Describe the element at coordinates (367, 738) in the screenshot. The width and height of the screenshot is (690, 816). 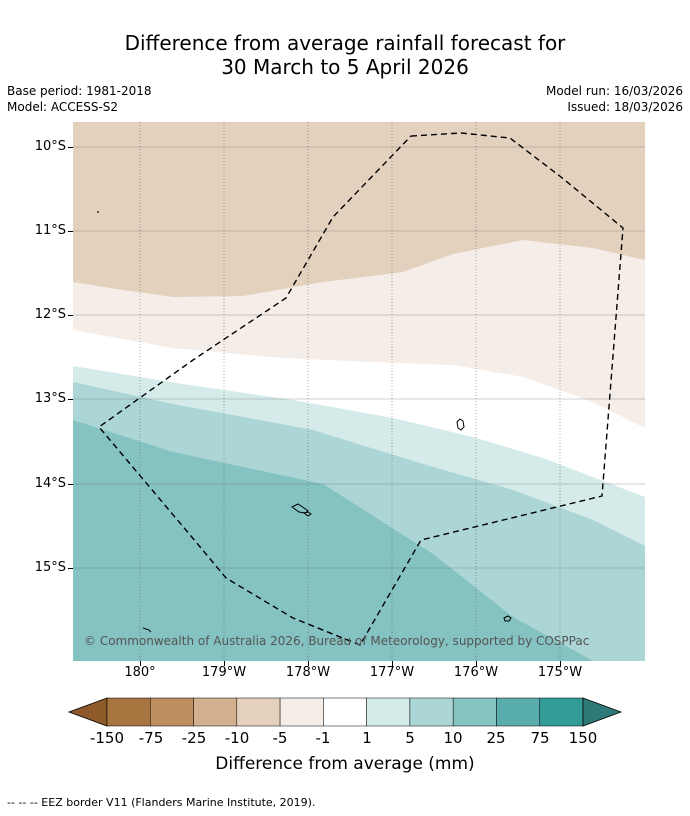
I see `colorbar-label: 1` at that location.